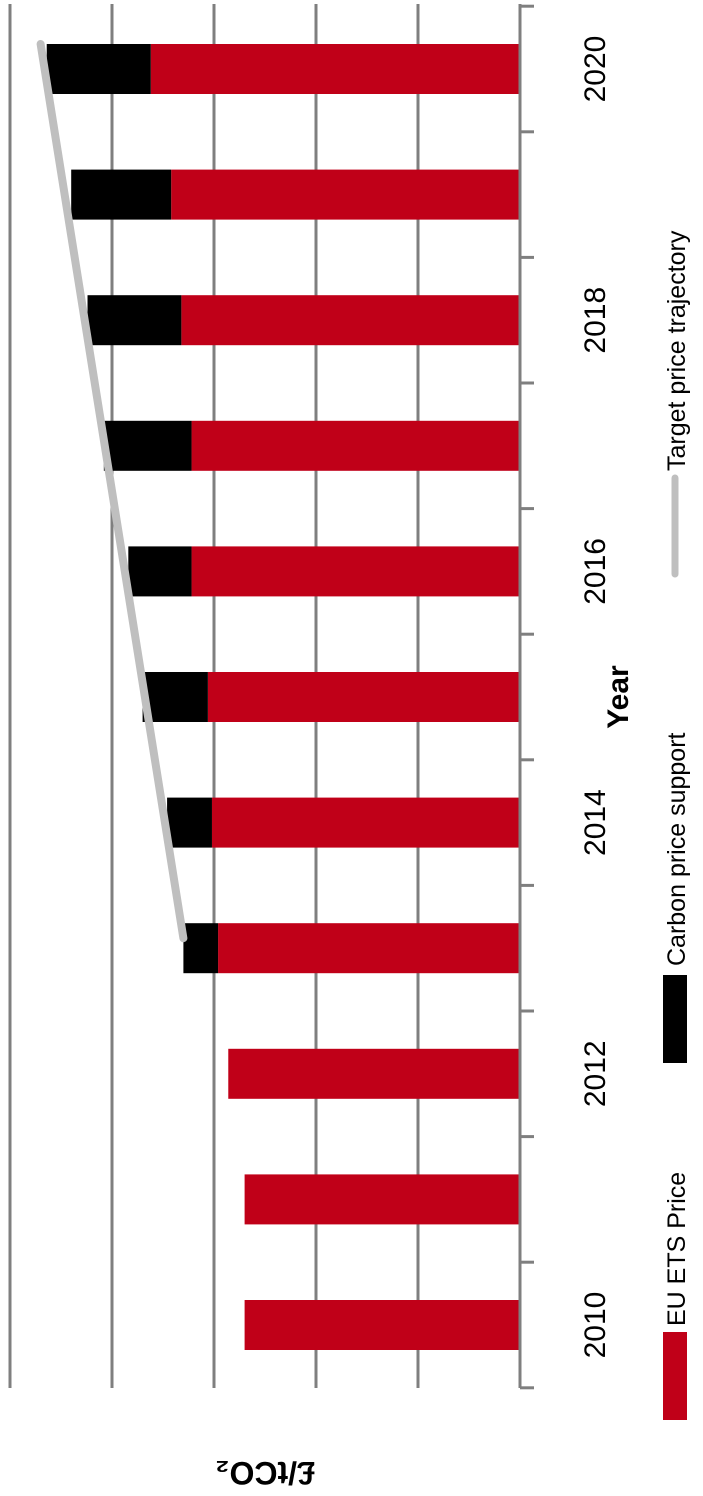  What do you see at coordinates (526, 697) in the screenshot?
I see `category-axis` at bounding box center [526, 697].